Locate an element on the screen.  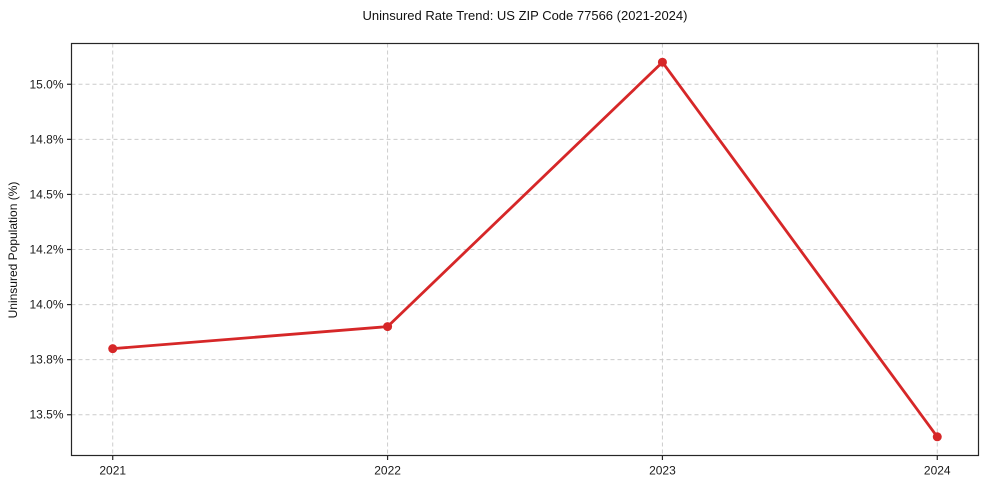
y-tick-label: 13.8% is located at coordinates (46, 360).